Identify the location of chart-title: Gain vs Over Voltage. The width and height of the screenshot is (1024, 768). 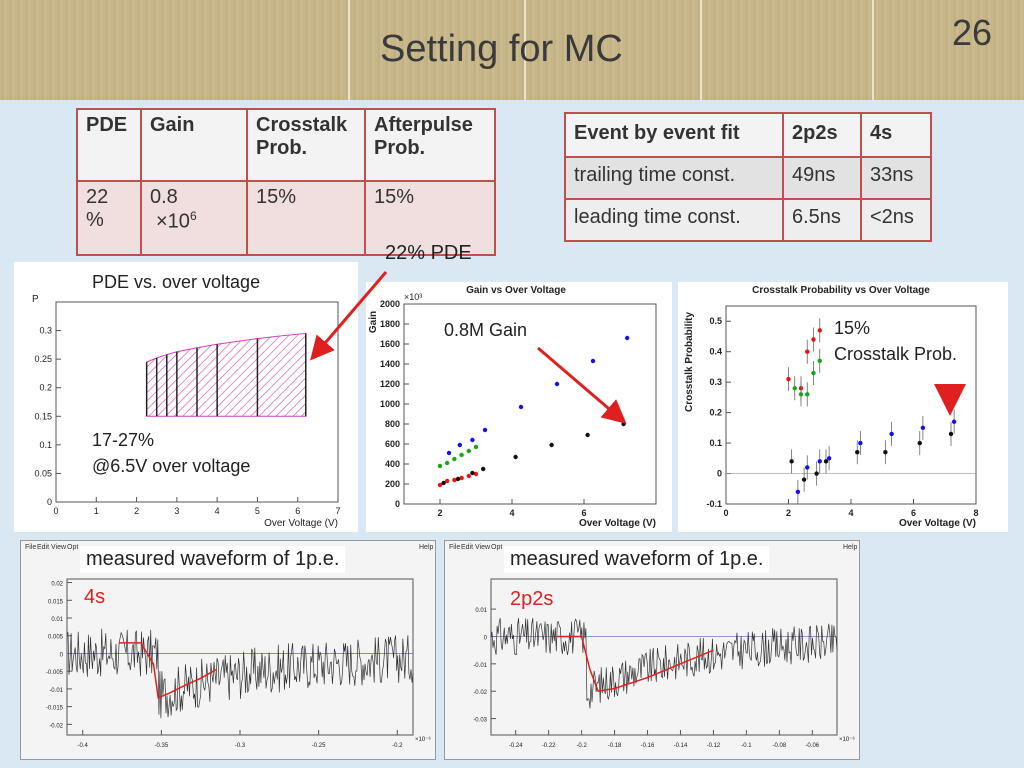
(516, 290).